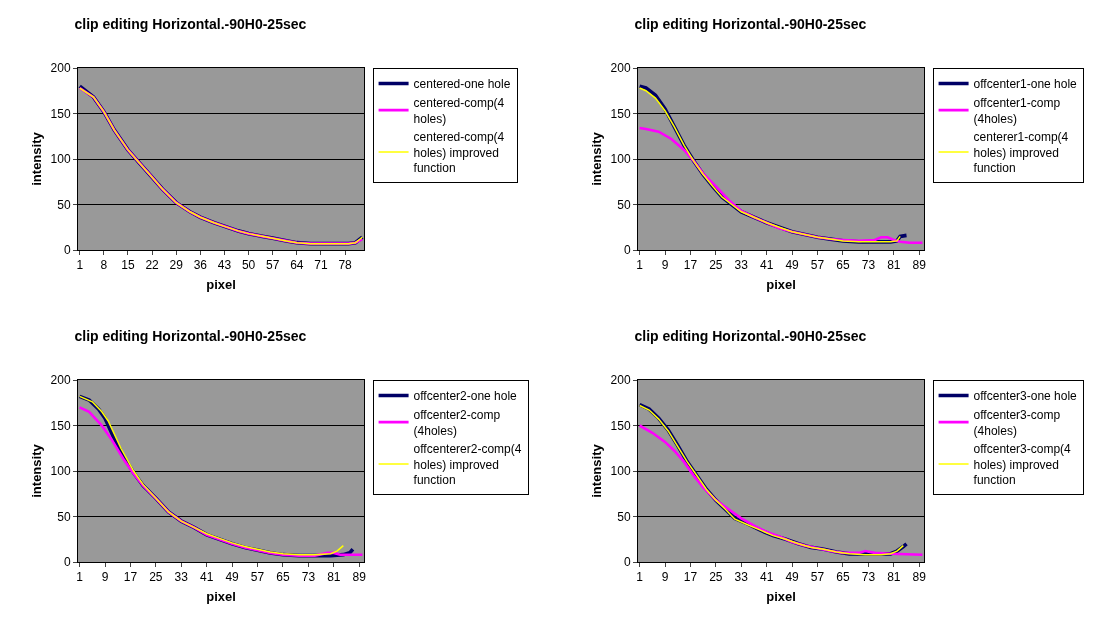 The image size is (1120, 624). What do you see at coordinates (1025, 84) in the screenshot?
I see `legend-label: offcenter1-one hole` at bounding box center [1025, 84].